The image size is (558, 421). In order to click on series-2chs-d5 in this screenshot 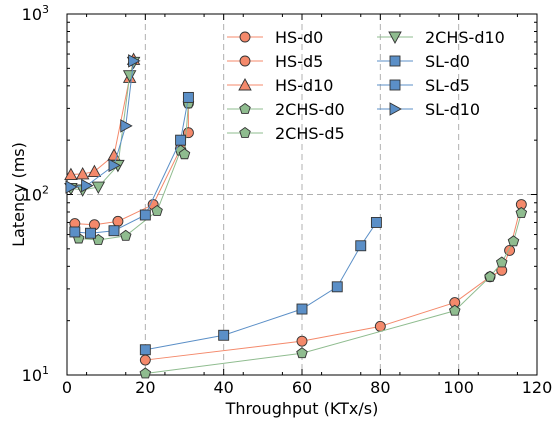, I will do `click(133, 171)`.